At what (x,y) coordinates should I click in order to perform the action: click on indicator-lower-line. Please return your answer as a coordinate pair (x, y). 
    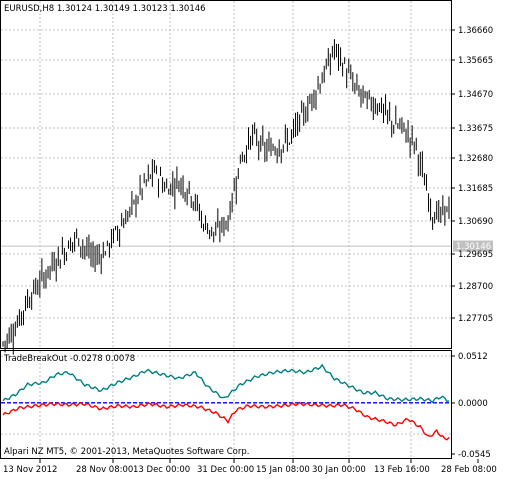
    Looking at the image, I should click on (226, 421).